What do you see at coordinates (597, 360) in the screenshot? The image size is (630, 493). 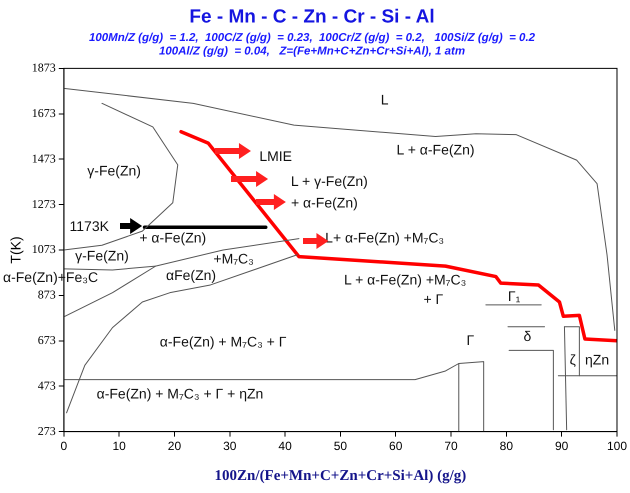 I see `annotation: ηZn` at bounding box center [597, 360].